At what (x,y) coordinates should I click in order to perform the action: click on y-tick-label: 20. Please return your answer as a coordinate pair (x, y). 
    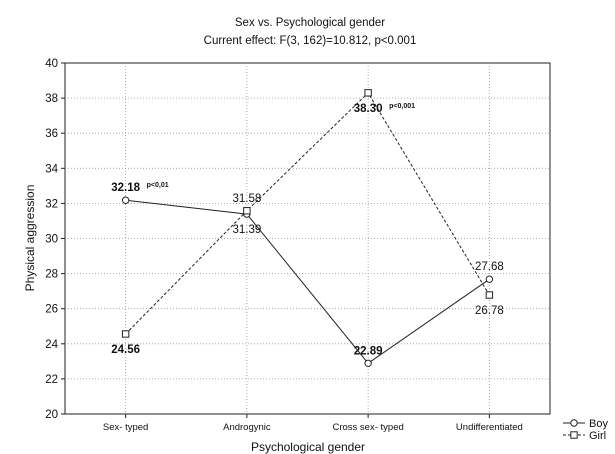
    Looking at the image, I should click on (51, 415).